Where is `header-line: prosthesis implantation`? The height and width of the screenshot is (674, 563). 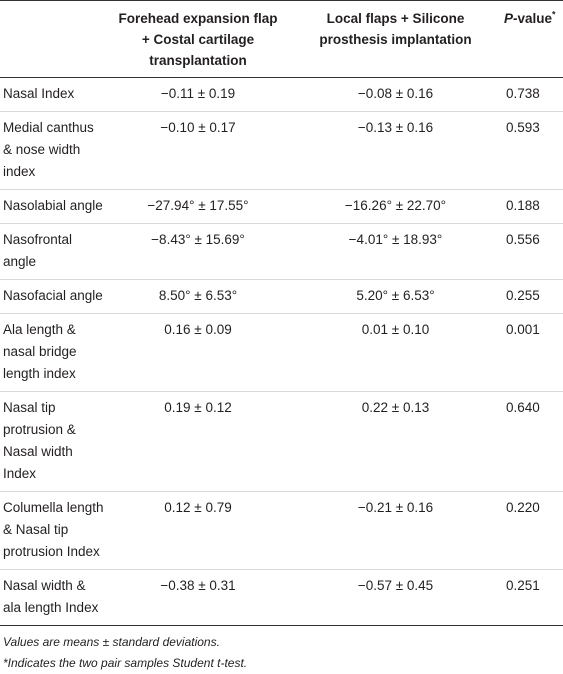
header-line: prosthesis implantation is located at coordinates (395, 39).